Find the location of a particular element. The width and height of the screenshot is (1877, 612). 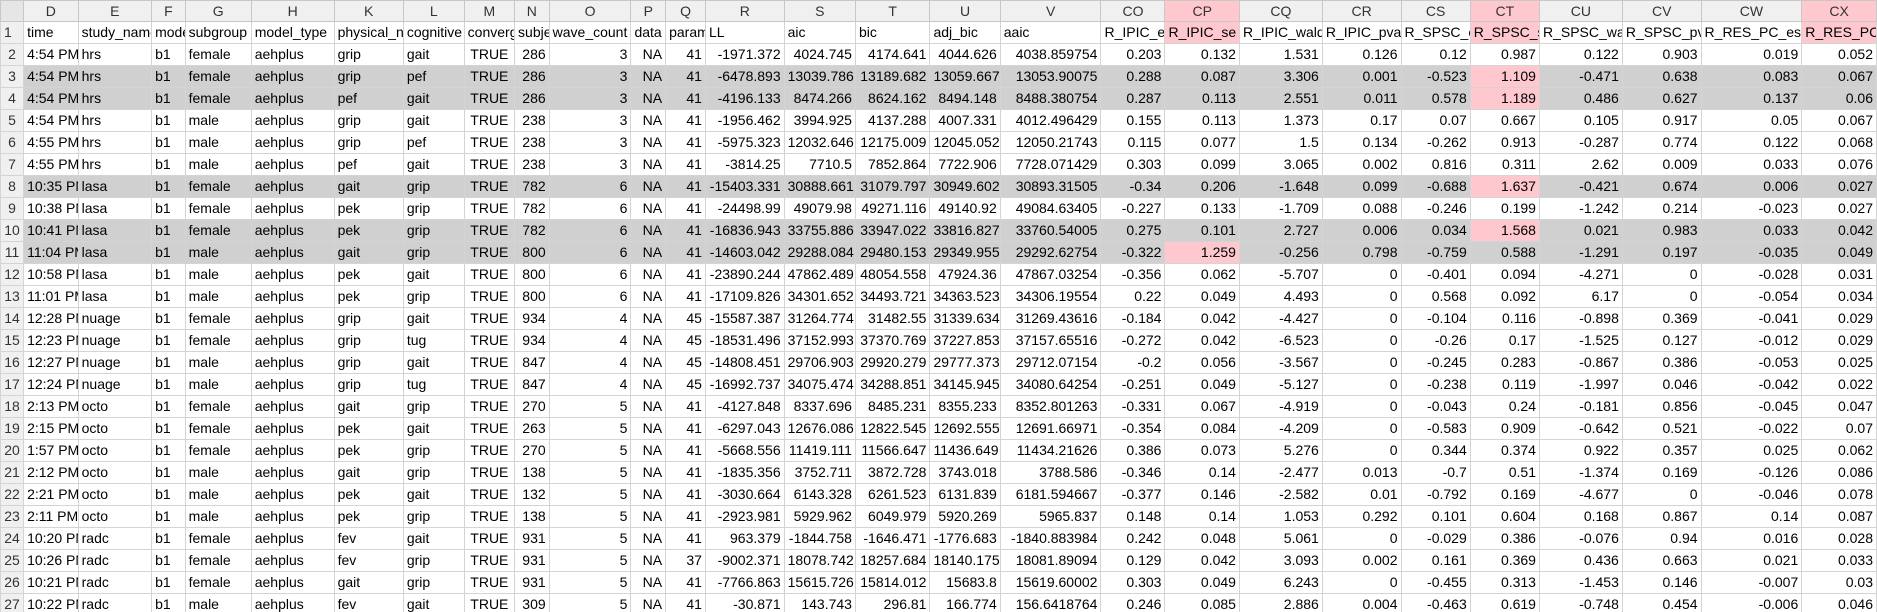

grid-cell: 1.373 is located at coordinates (1280, 120).